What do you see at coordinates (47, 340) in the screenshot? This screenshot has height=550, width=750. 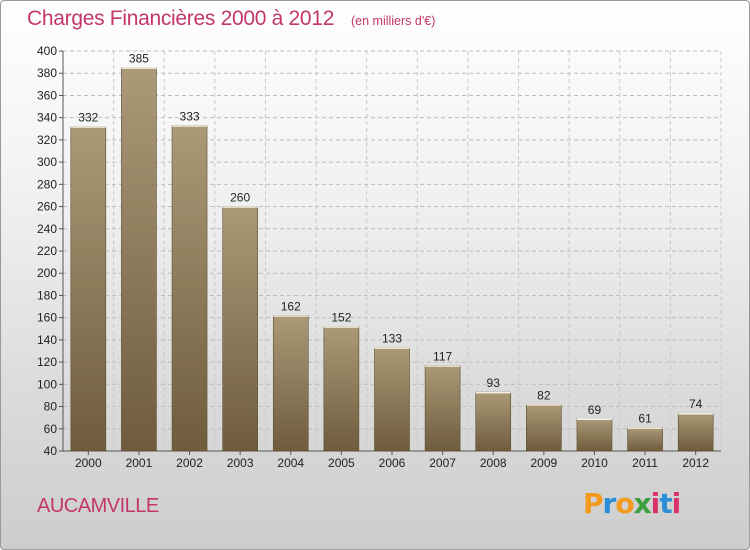 I see `y-tick-label: 140` at bounding box center [47, 340].